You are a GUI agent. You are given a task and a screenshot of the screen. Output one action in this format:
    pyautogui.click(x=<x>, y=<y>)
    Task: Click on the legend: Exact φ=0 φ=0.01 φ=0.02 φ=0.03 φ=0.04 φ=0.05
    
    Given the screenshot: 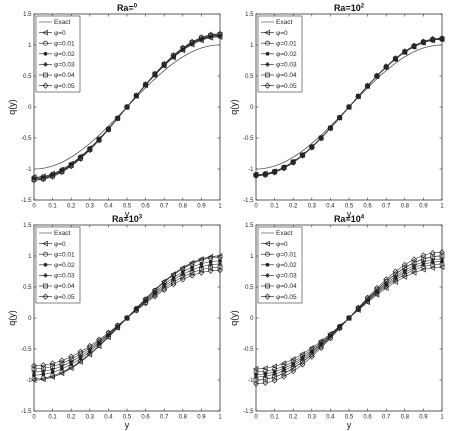 What is the action you would take?
    pyautogui.click(x=280, y=54)
    